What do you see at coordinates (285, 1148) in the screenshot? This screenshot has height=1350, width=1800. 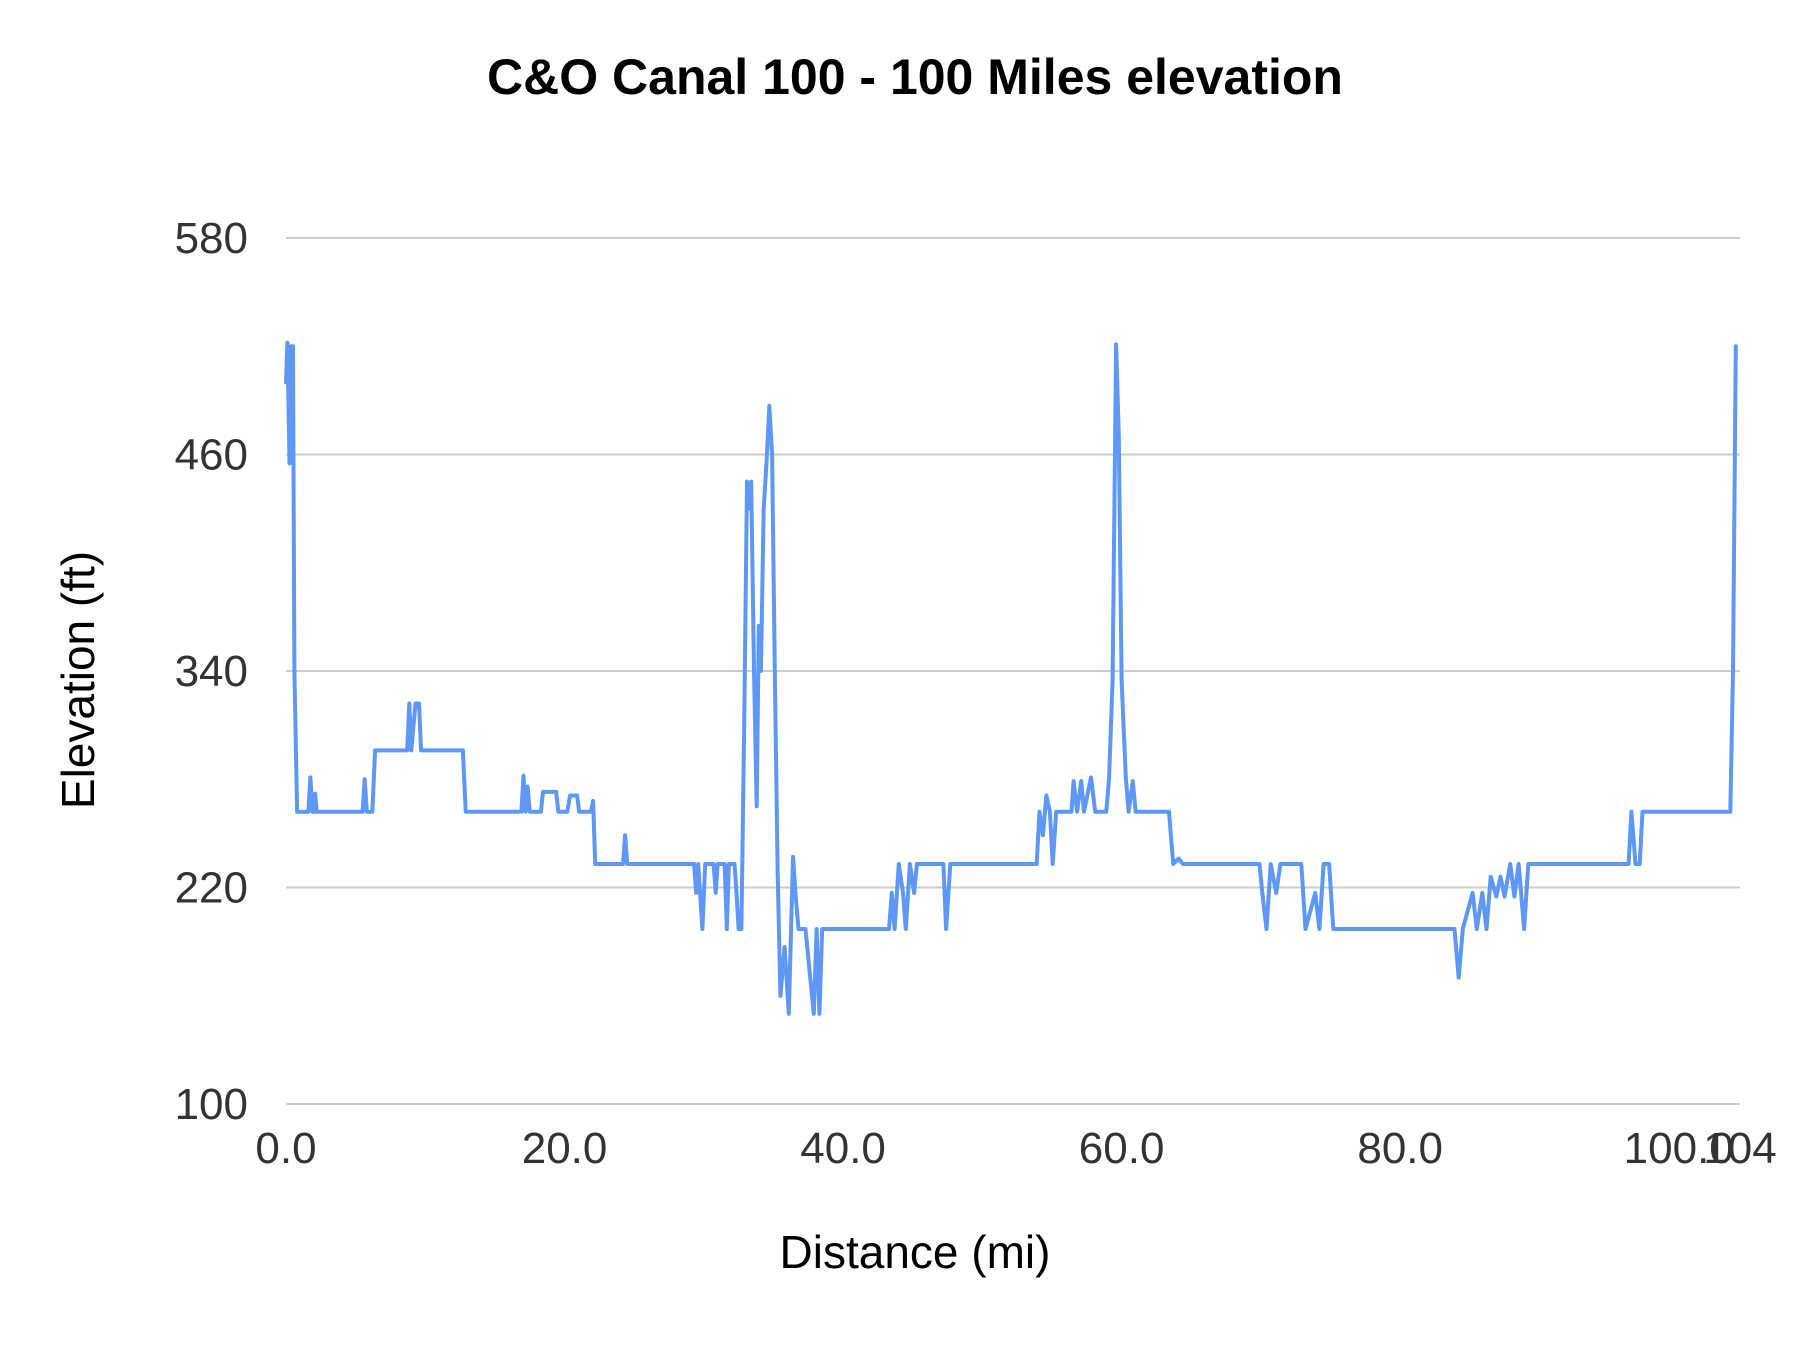 I see `x-tick-label: 0.0` at bounding box center [285, 1148].